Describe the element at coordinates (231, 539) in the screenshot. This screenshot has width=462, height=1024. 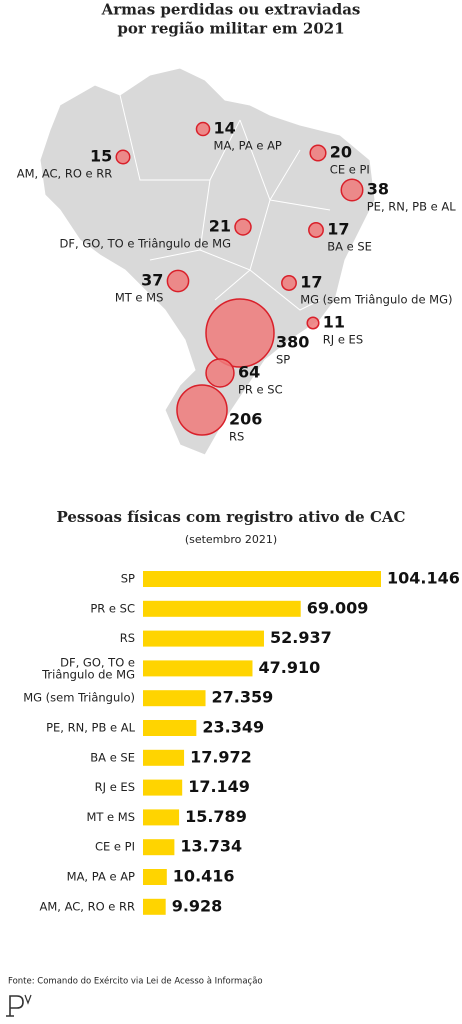
I see `bar-subtitle: (setembro 2021)` at that location.